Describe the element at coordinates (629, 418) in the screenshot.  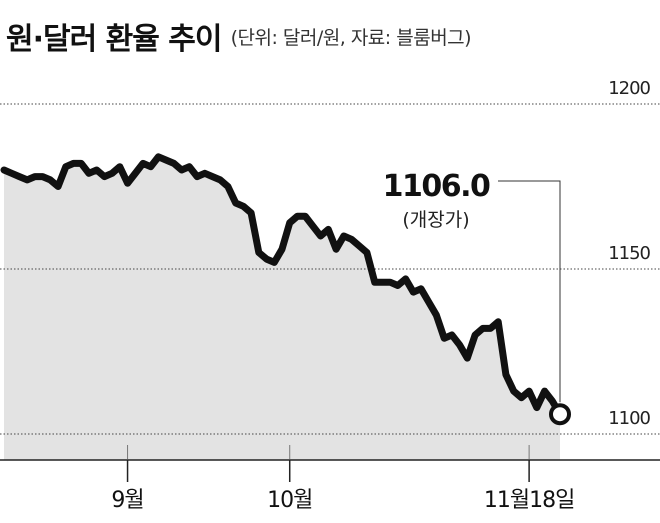
I see `y-tick-label-1100: 1100` at that location.